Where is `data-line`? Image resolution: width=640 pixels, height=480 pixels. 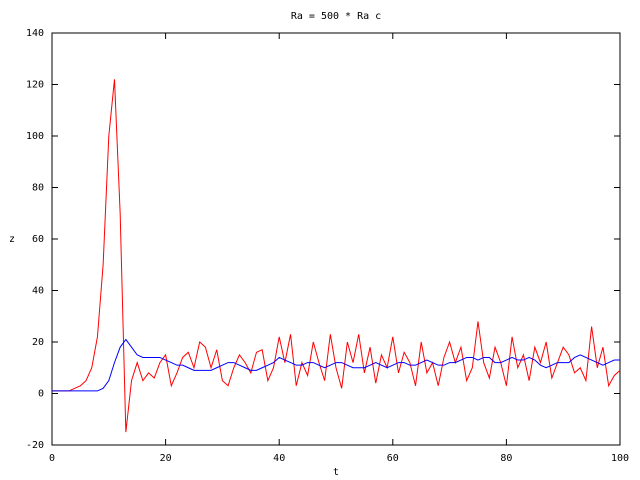 data-line is located at coordinates (336, 365).